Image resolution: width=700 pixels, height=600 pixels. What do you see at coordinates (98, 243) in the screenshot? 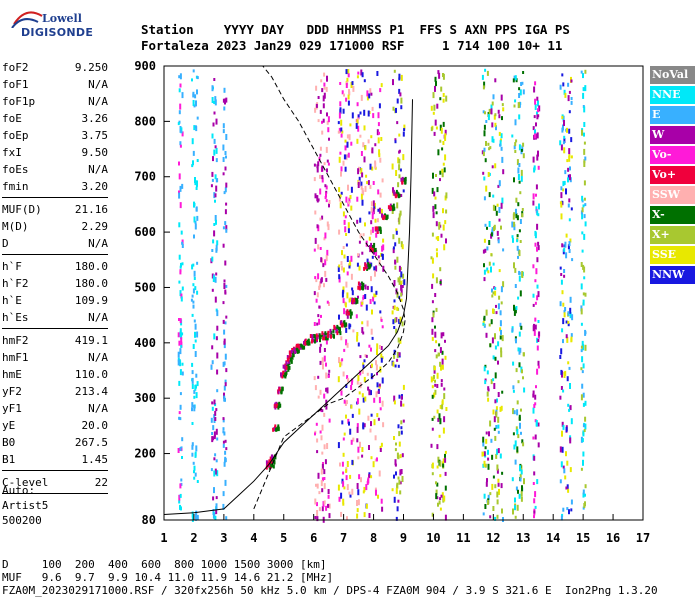
I see `param-value: N/A` at bounding box center [98, 243].